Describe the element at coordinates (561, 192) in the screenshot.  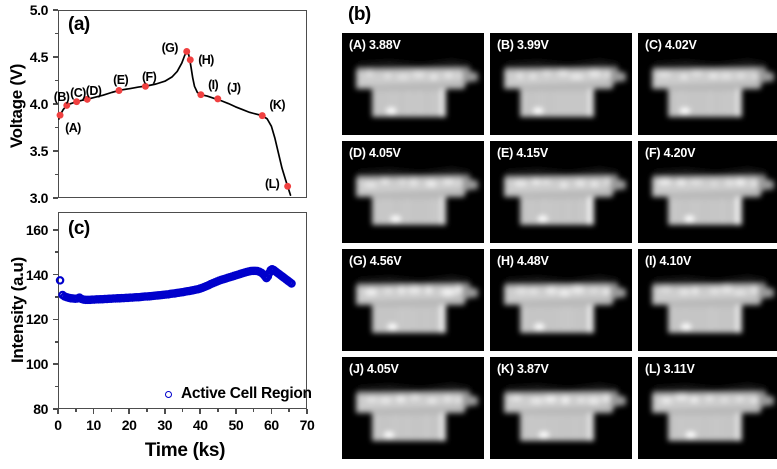
I see `cell-image-tile-E: (E) 4.15V` at that location.